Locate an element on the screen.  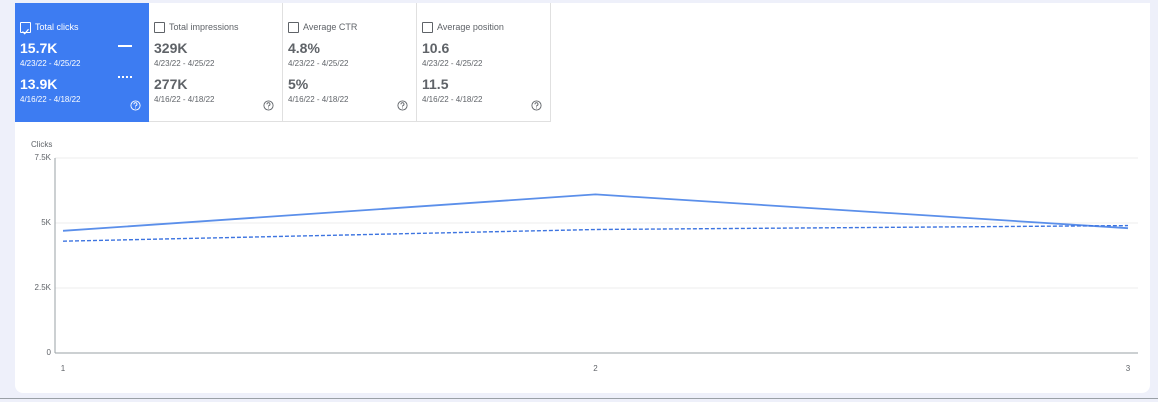
y-tick-label: 0 is located at coordinates (49, 352).